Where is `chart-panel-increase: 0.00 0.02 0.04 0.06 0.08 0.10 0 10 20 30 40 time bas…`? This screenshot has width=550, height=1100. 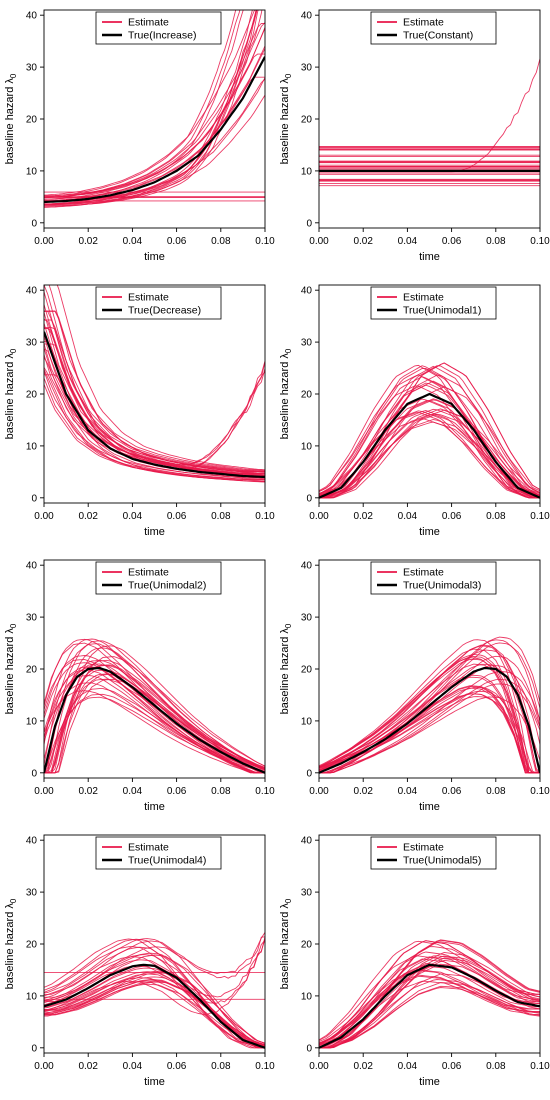
chart-panel-increase: 0.00 0.02 0.04 0.06 0.08 0.10 0 10 20 30 40 time bas… is located at coordinates (137, 137).